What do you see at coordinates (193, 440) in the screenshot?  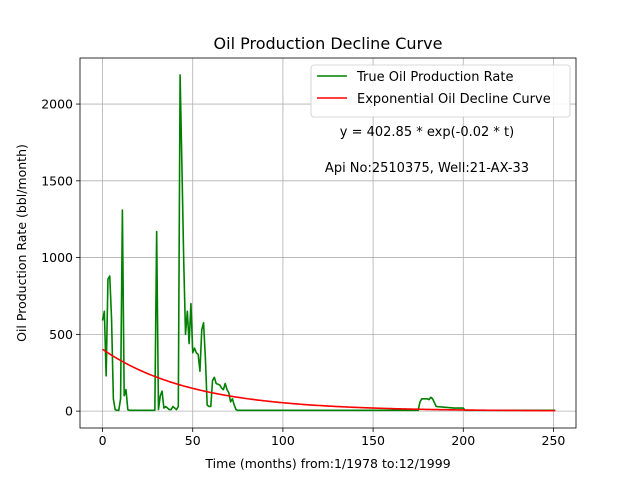 I see `x-tick-label: 50` at bounding box center [193, 440].